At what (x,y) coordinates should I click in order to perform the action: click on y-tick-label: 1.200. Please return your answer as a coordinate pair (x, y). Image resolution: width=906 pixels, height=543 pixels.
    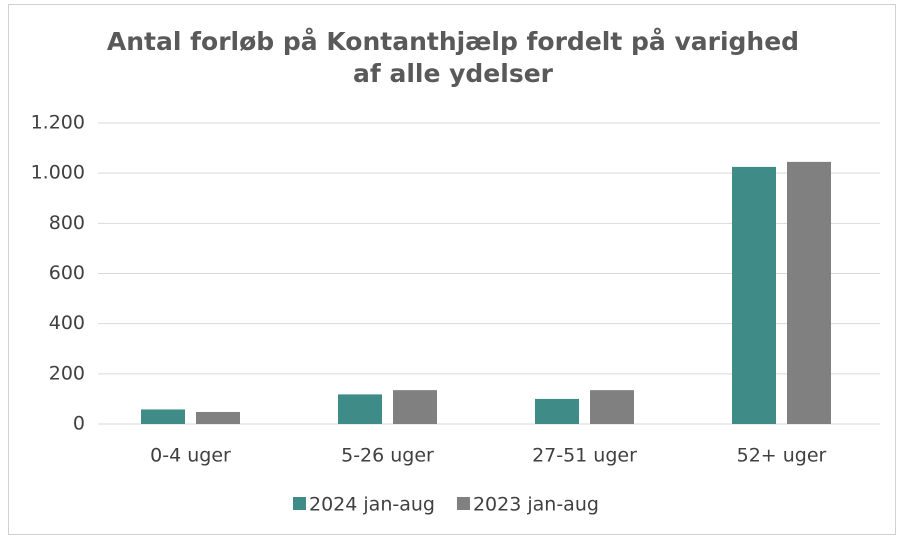
    Looking at the image, I should click on (58, 123).